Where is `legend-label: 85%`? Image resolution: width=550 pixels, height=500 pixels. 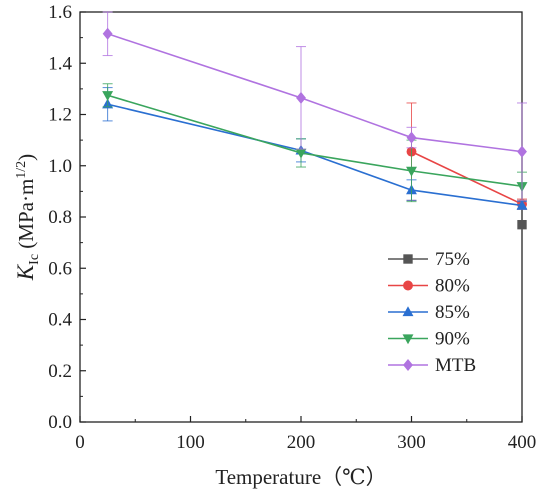 legend-label: 85% is located at coordinates (452, 312).